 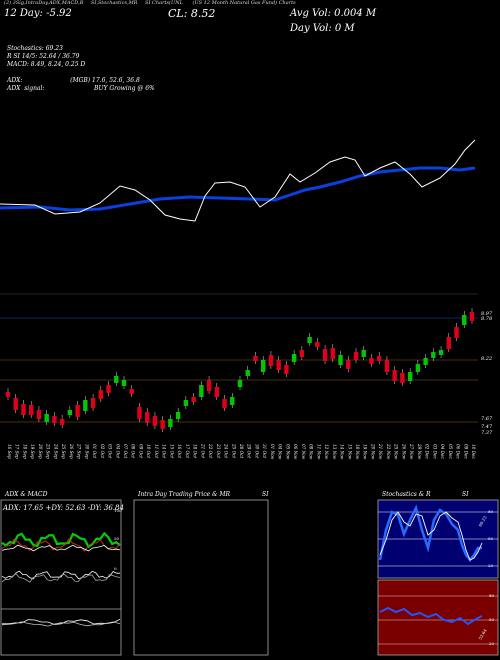 I want to click on date-label: 19 Nov, so click(x=365, y=452).